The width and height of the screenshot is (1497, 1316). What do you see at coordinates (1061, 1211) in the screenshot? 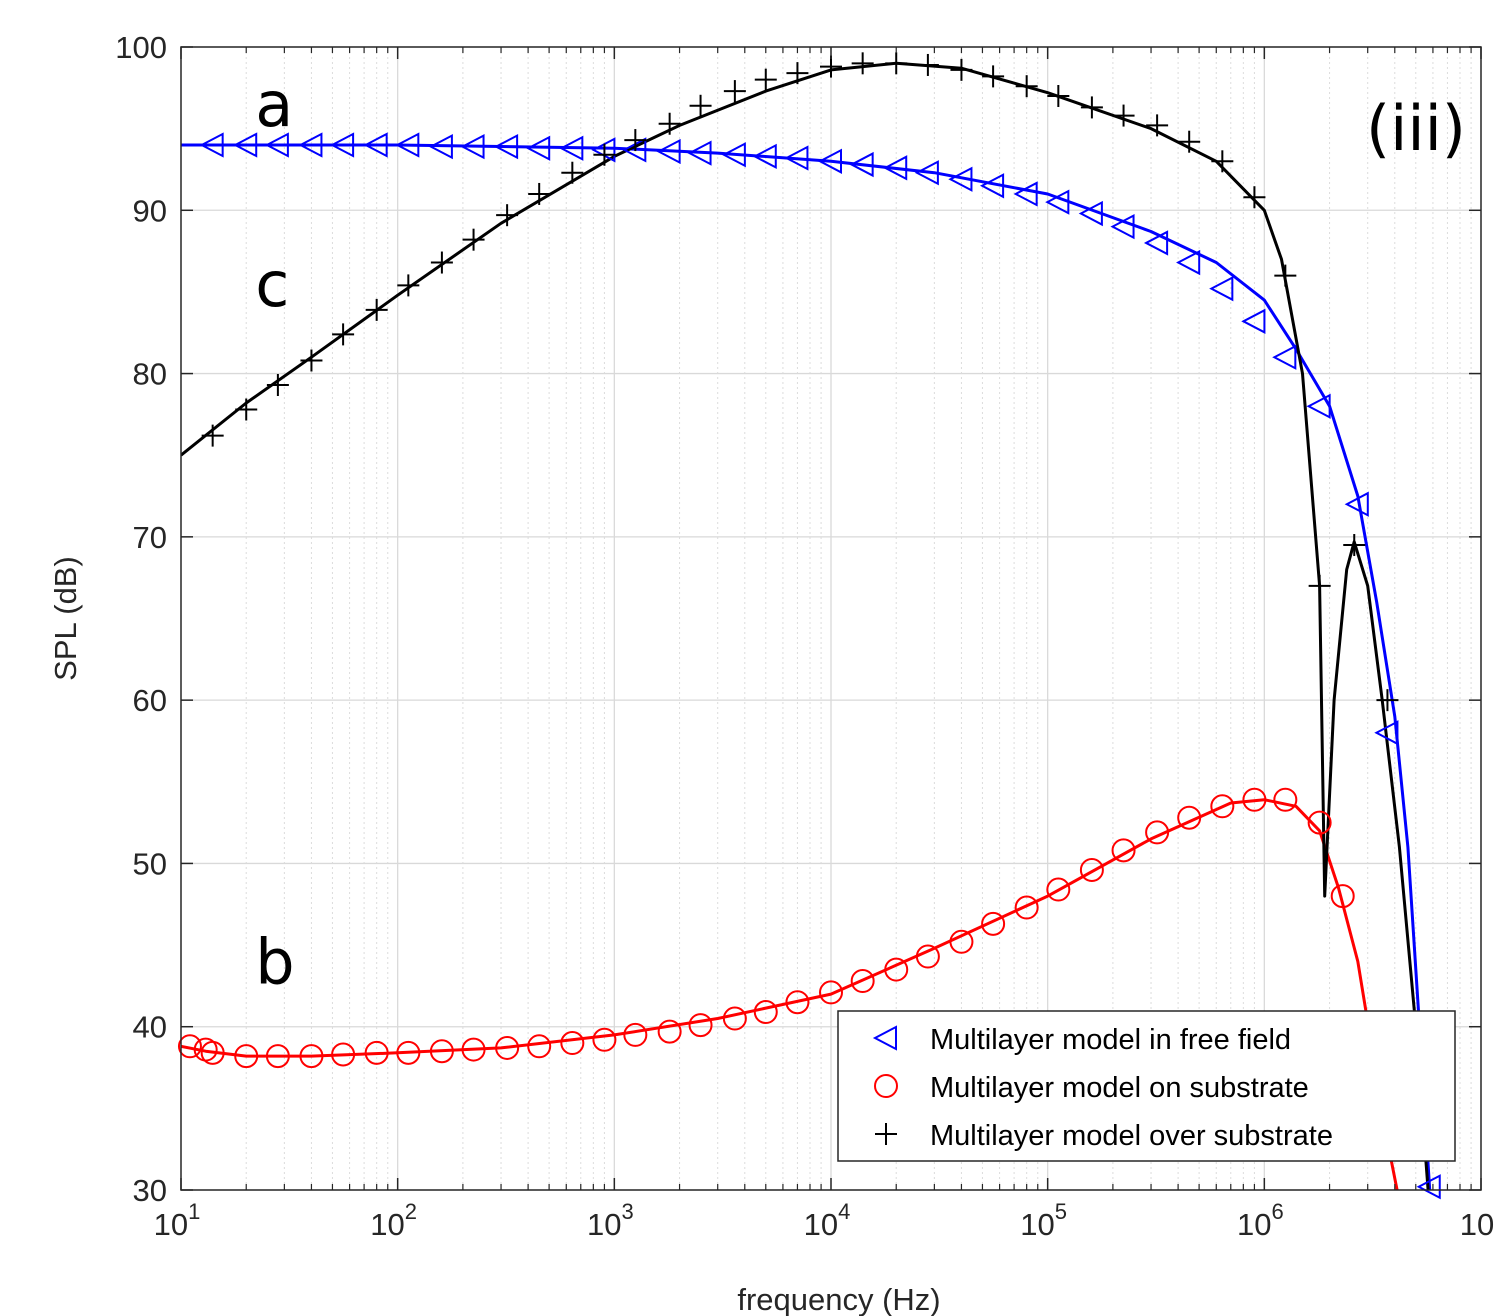
I see `x-tick-exponent: 5` at bounding box center [1061, 1211].